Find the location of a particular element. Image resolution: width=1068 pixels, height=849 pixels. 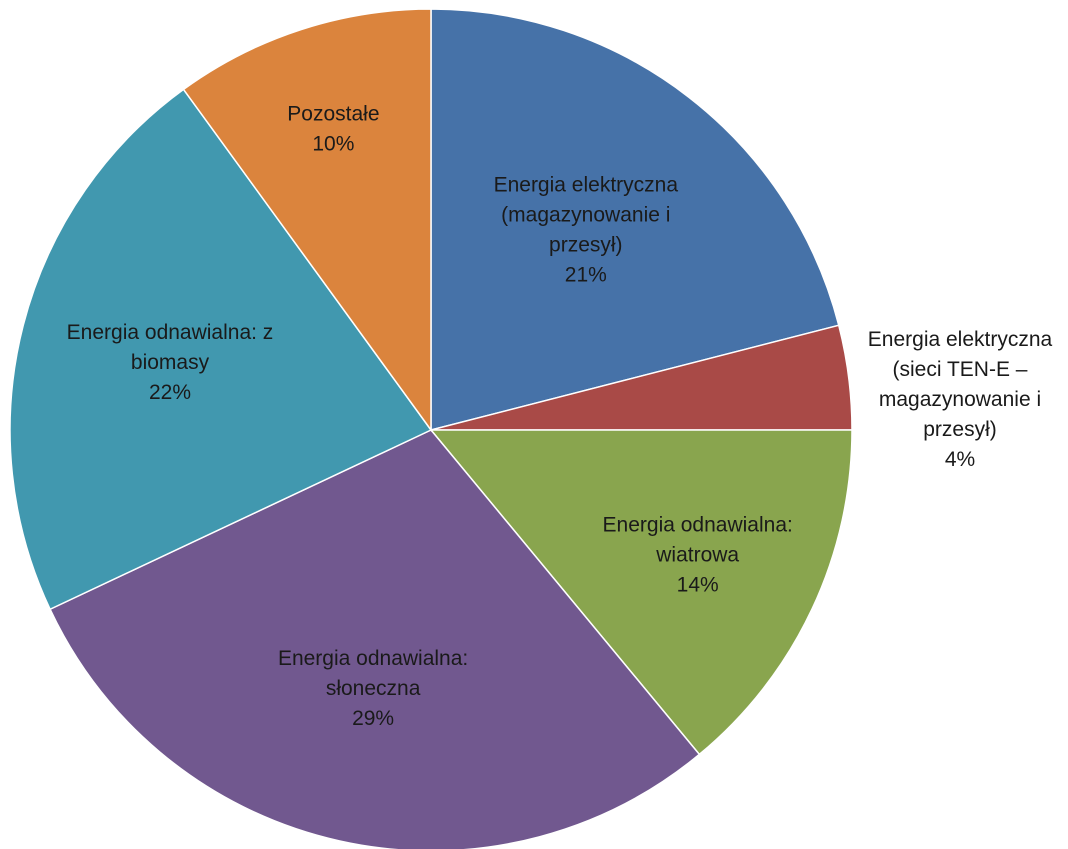

slice-label-4: Energia odnawialna: z biomasy 22% is located at coordinates (170, 362).